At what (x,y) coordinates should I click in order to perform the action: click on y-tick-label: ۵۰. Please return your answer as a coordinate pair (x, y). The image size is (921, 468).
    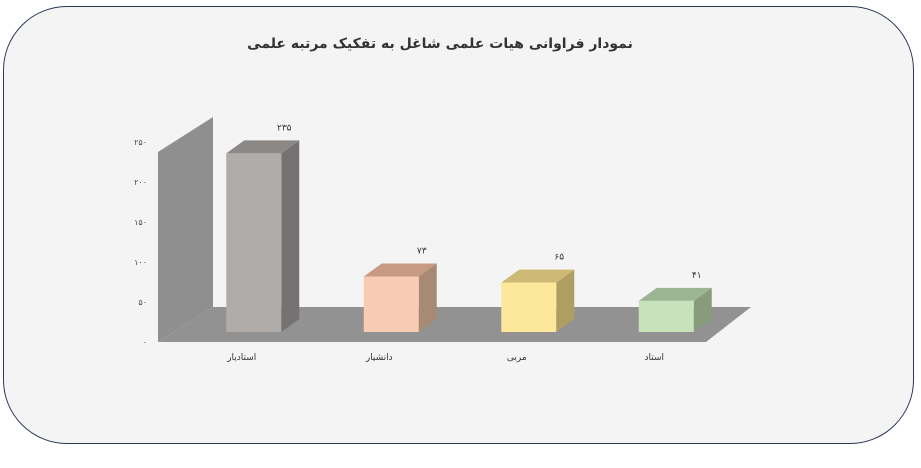
    Looking at the image, I should click on (142, 302).